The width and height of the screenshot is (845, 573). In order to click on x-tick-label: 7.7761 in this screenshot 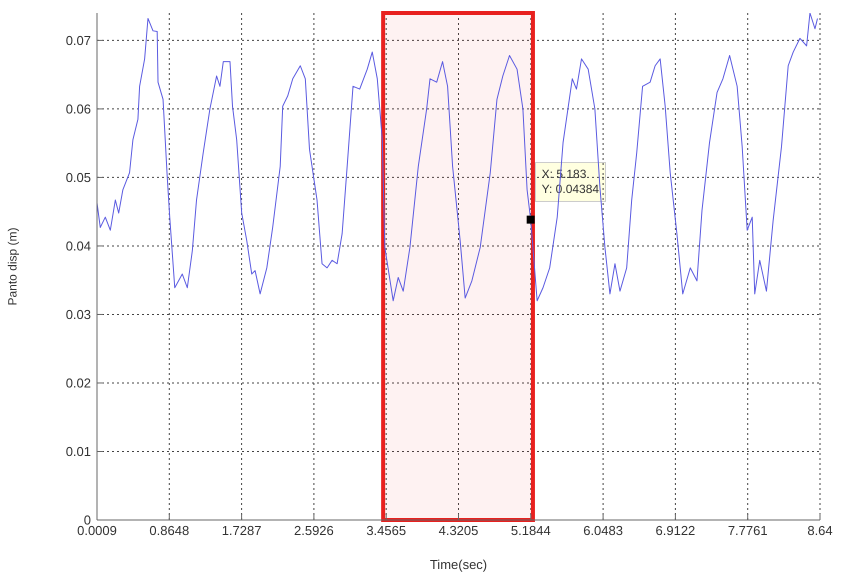, I will do `click(748, 530)`.